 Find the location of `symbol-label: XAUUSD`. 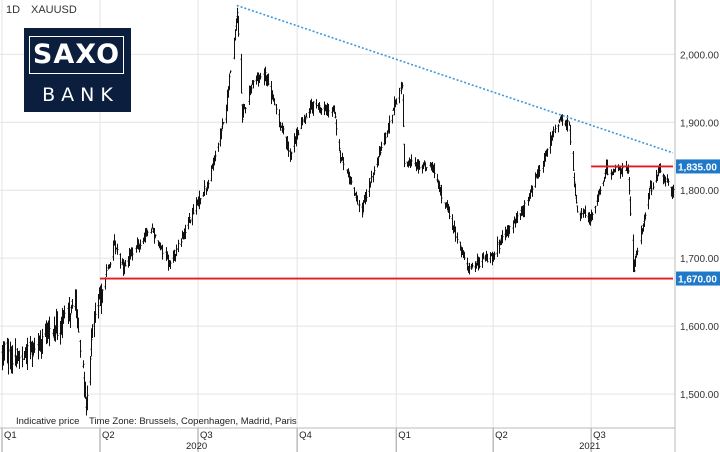

symbol-label: XAUUSD is located at coordinates (54, 10).